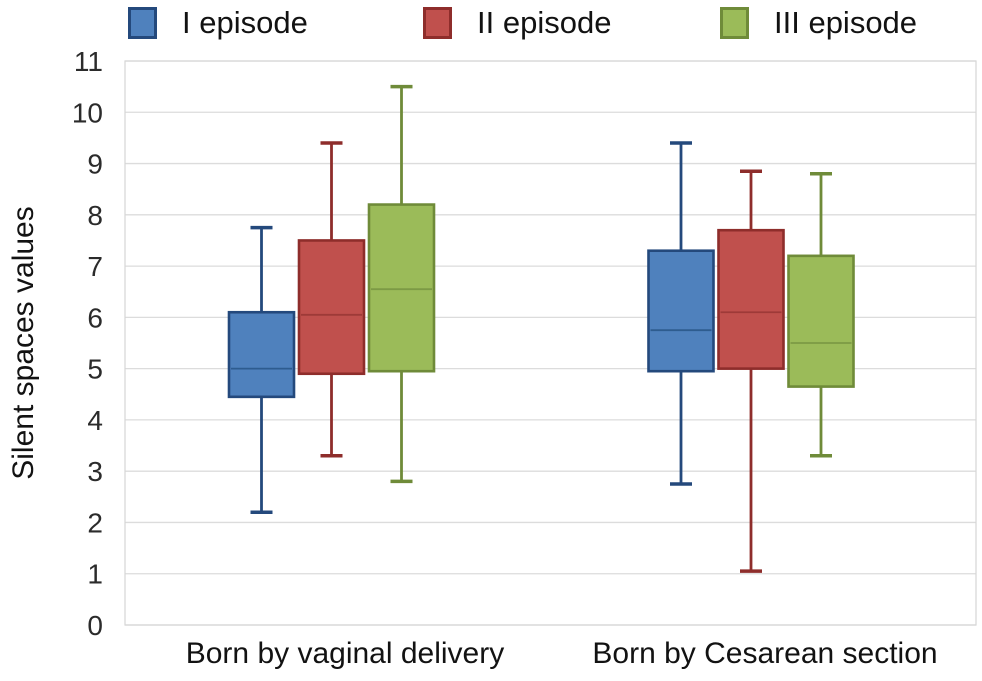 Image resolution: width=982 pixels, height=681 pixels. What do you see at coordinates (401, 288) in the screenshot?
I see `box-iii-episode-vaginal` at bounding box center [401, 288].